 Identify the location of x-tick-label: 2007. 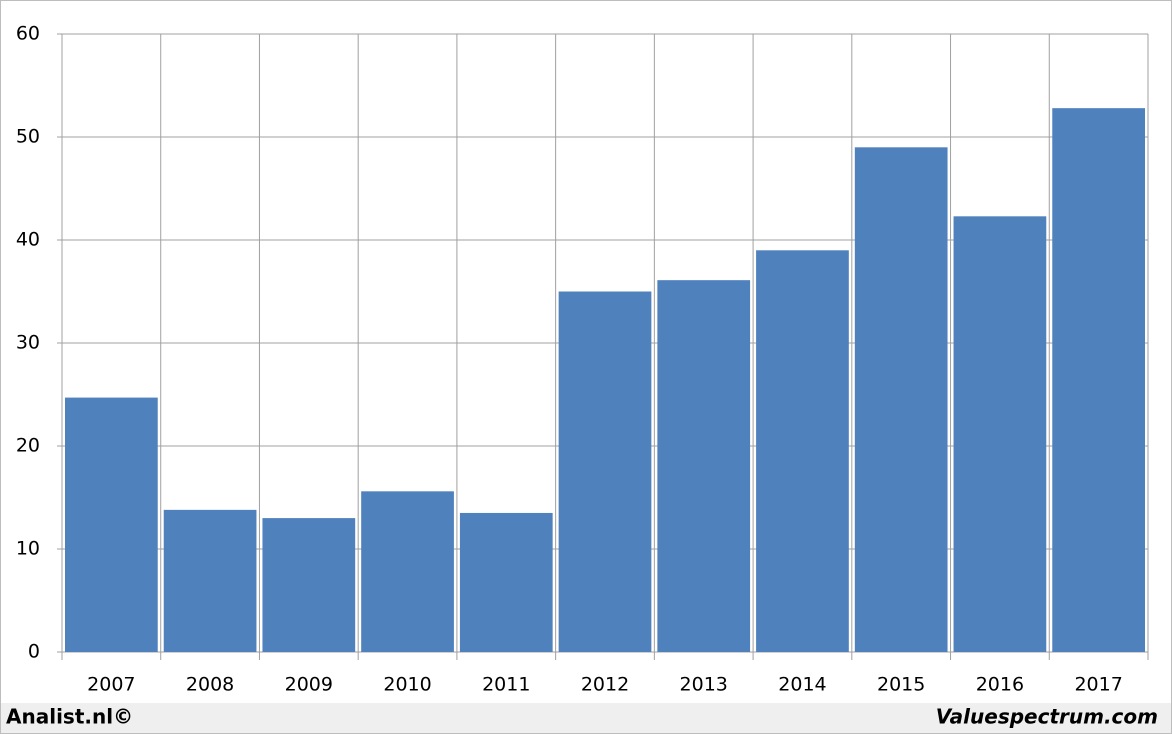
(111, 685).